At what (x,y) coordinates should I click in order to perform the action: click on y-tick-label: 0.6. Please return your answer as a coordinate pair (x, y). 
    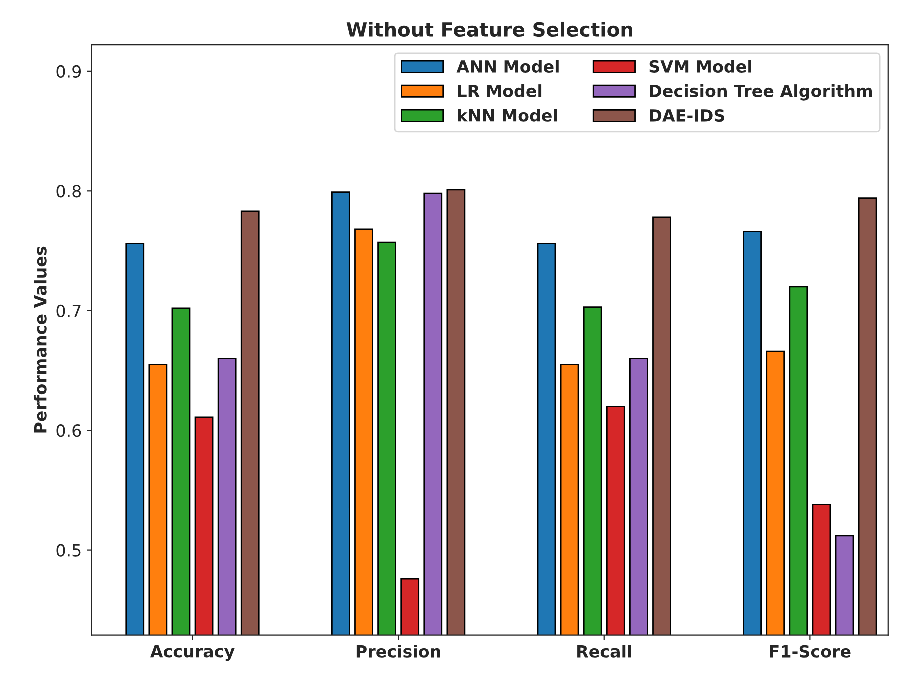
    Looking at the image, I should click on (69, 431).